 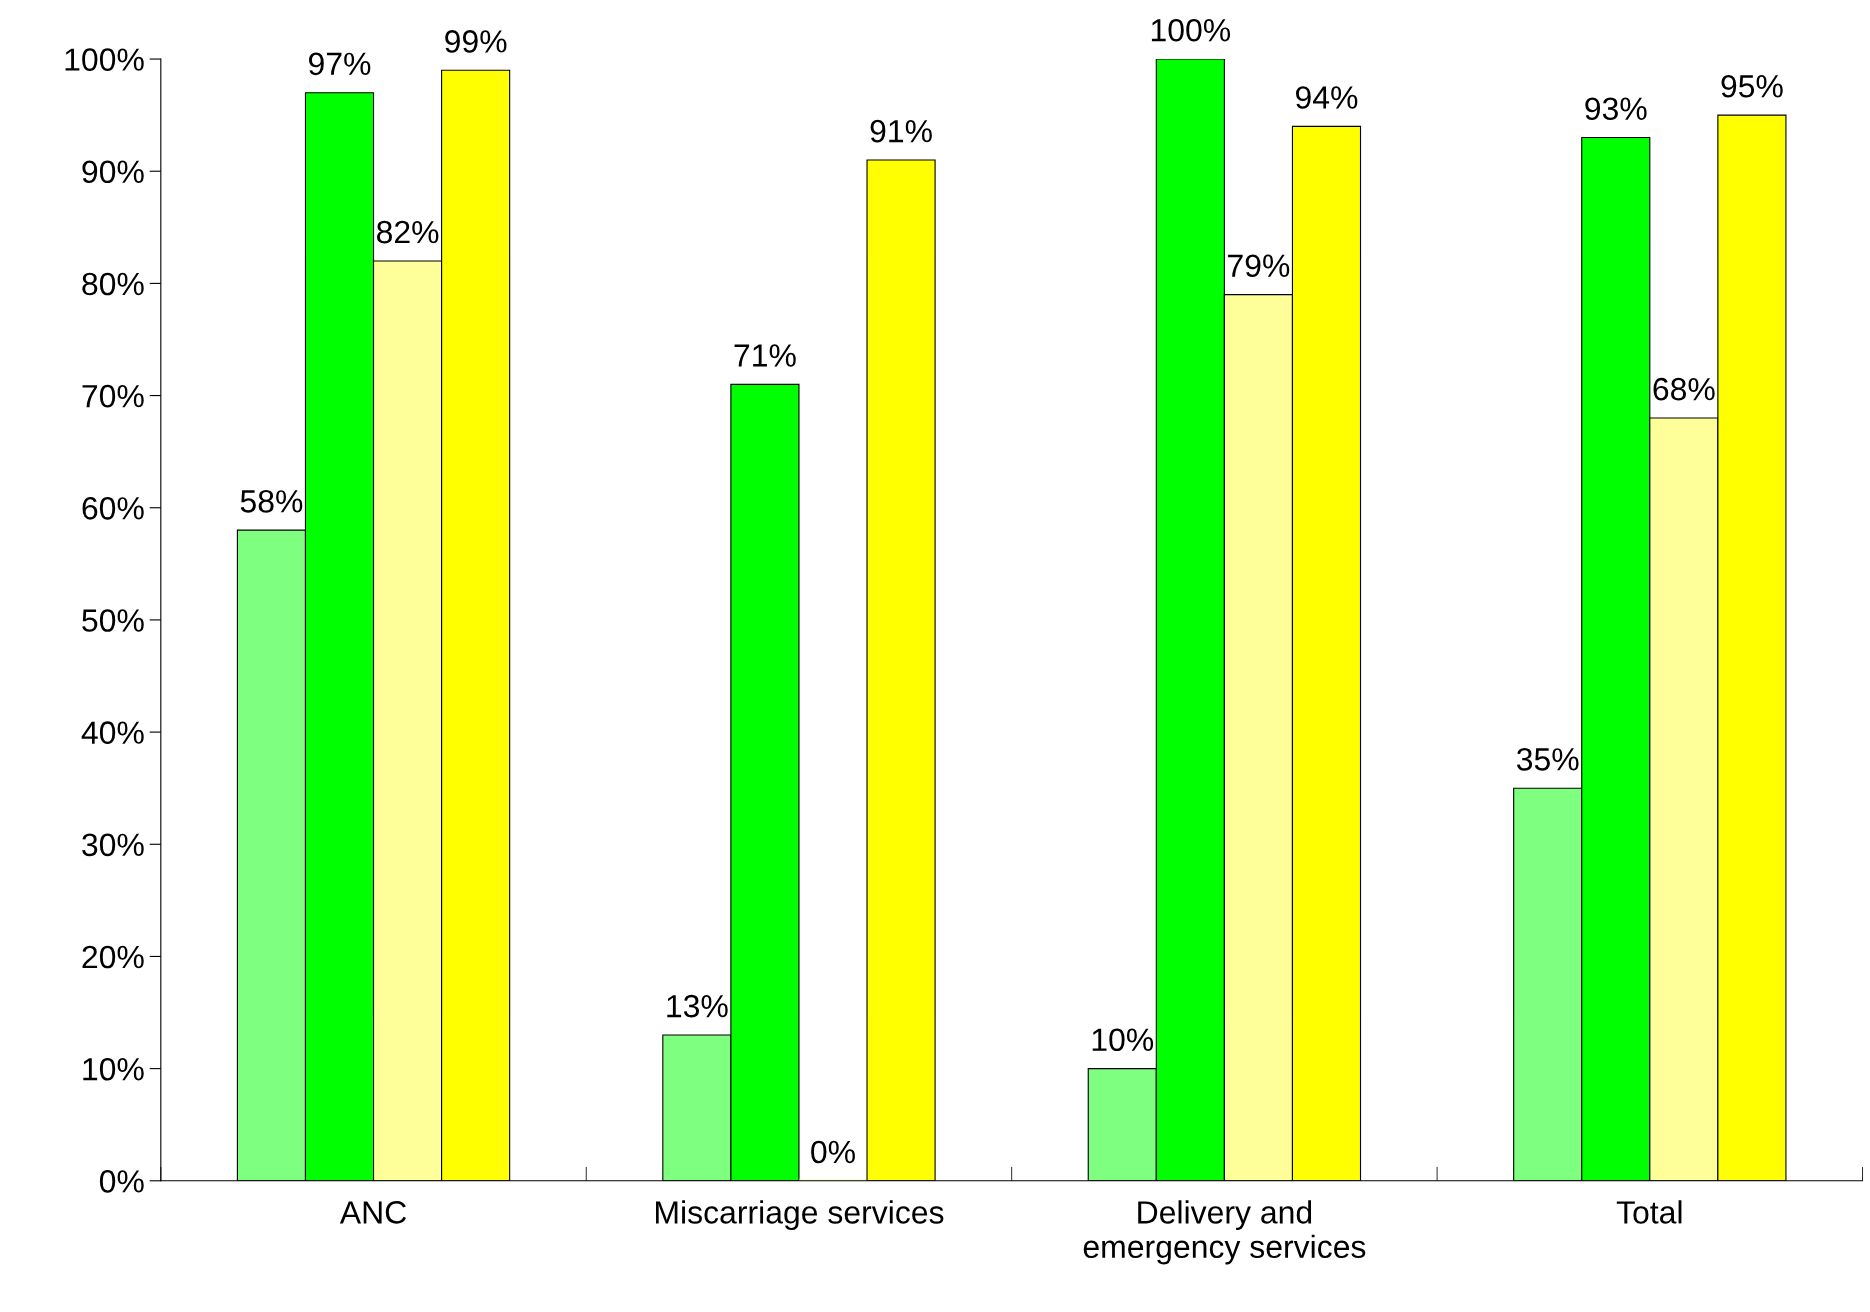 What do you see at coordinates (271, 501) in the screenshot?
I see `data-label: 58%` at bounding box center [271, 501].